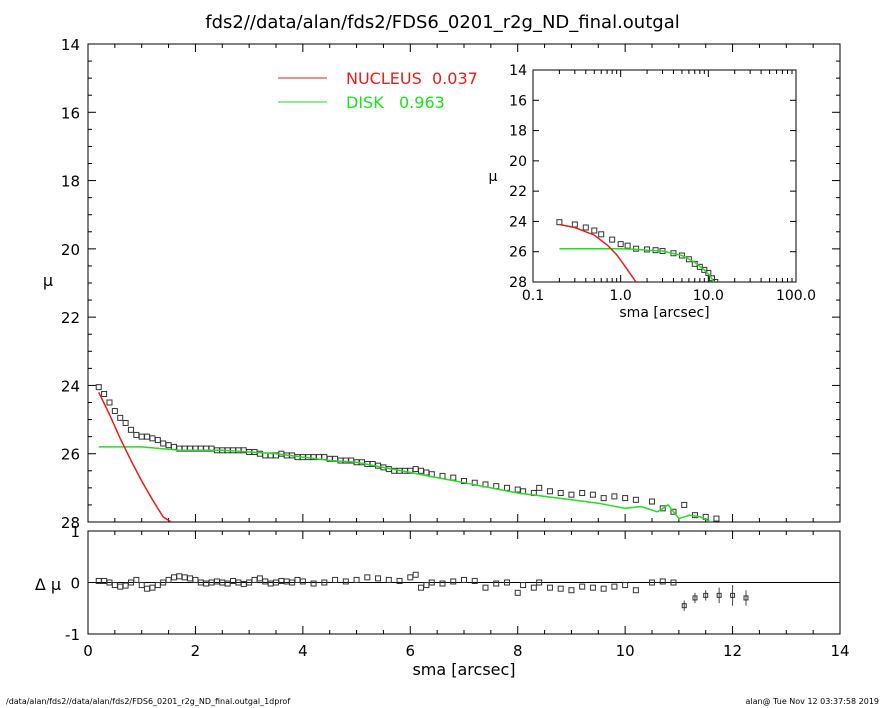  Describe the element at coordinates (70, 318) in the screenshot. I see `main-ytick-label: 22` at that location.